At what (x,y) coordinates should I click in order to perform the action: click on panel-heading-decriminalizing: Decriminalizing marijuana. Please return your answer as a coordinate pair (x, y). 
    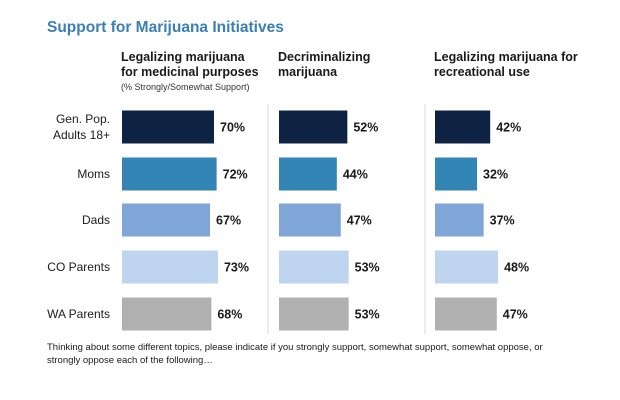
    Looking at the image, I should click on (324, 65).